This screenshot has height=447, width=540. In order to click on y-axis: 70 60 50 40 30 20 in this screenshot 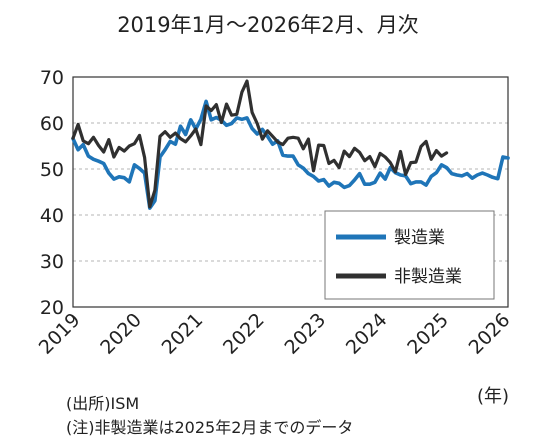, I will do `click(52, 193)`.